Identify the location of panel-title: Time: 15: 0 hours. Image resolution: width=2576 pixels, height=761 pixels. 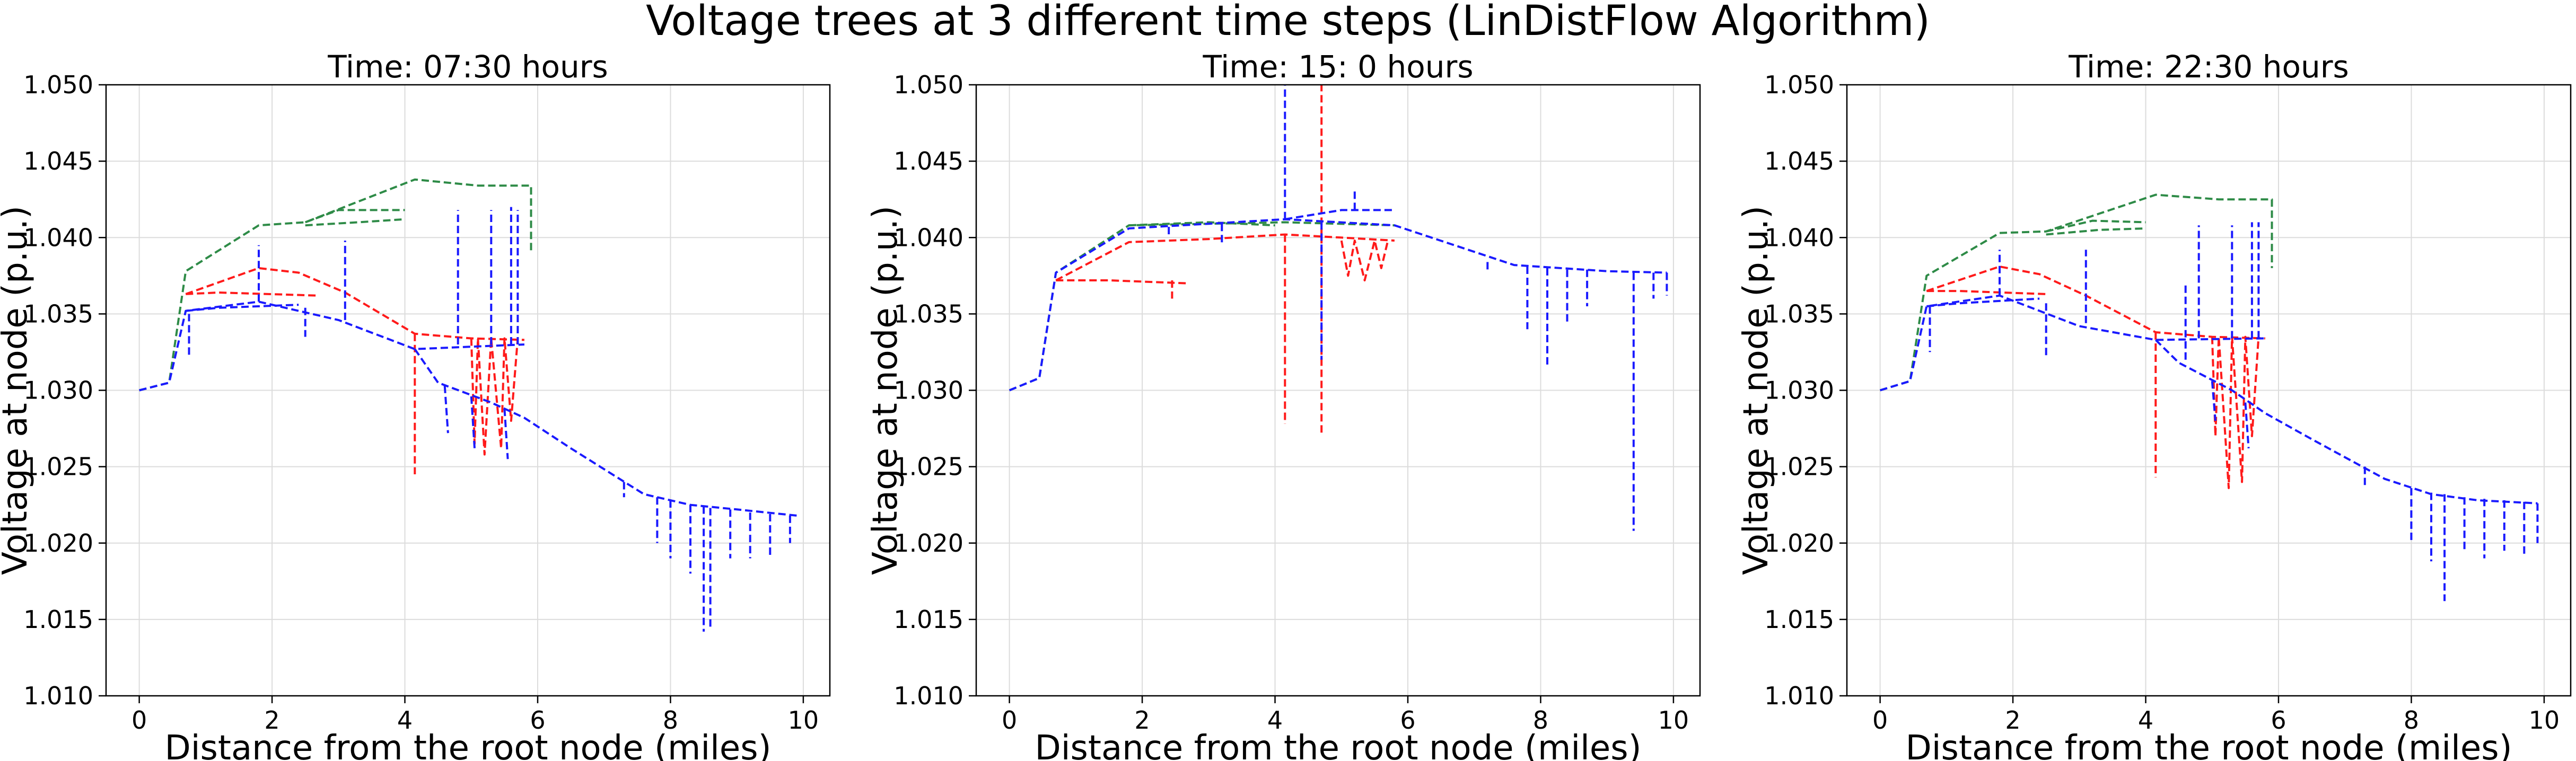
(1337, 67).